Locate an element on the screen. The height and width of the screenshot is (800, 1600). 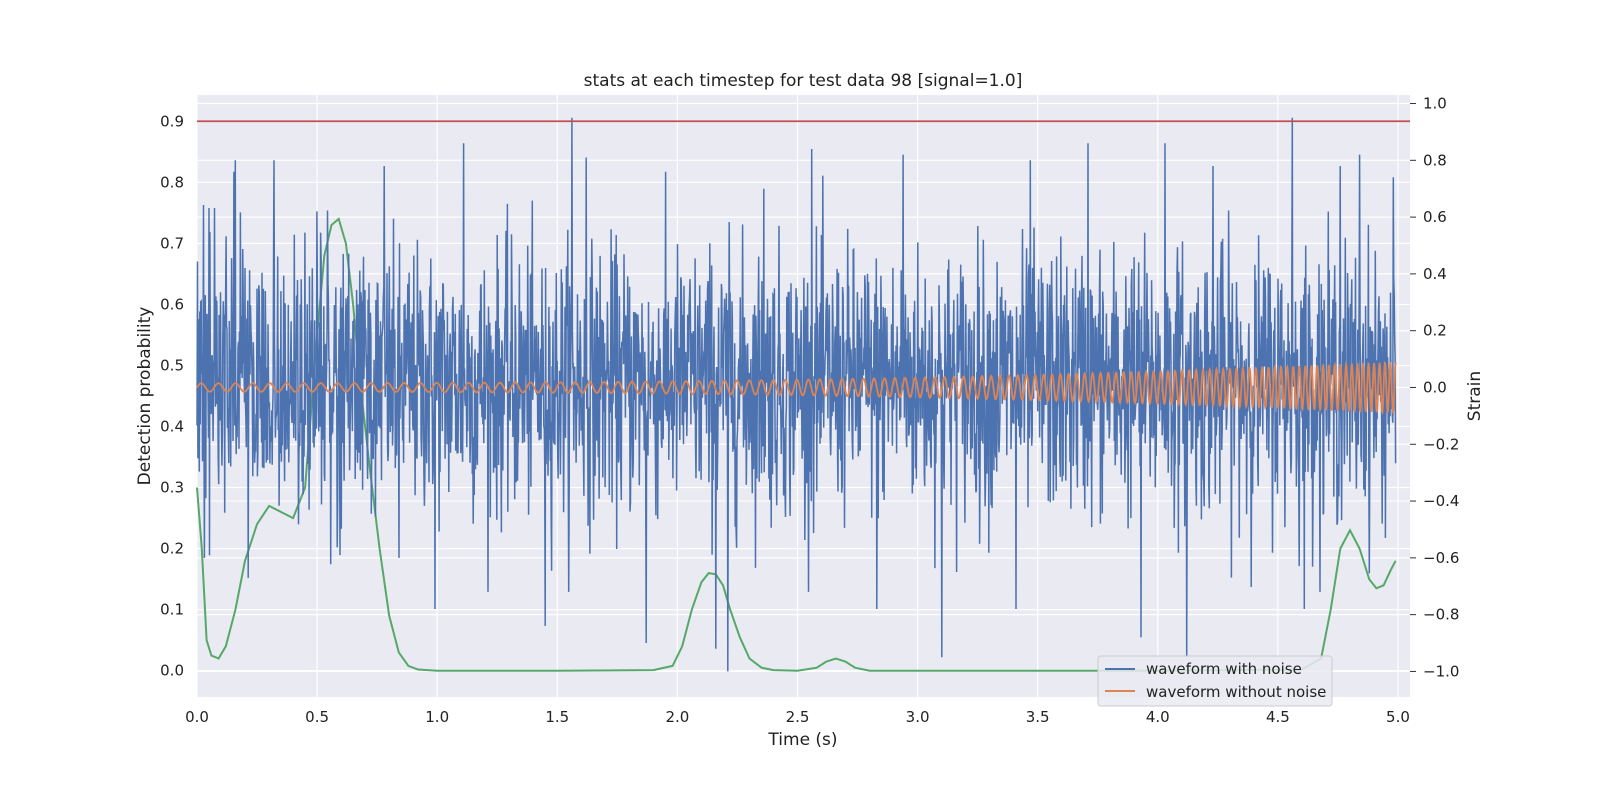
legend-box is located at coordinates (1215, 681).